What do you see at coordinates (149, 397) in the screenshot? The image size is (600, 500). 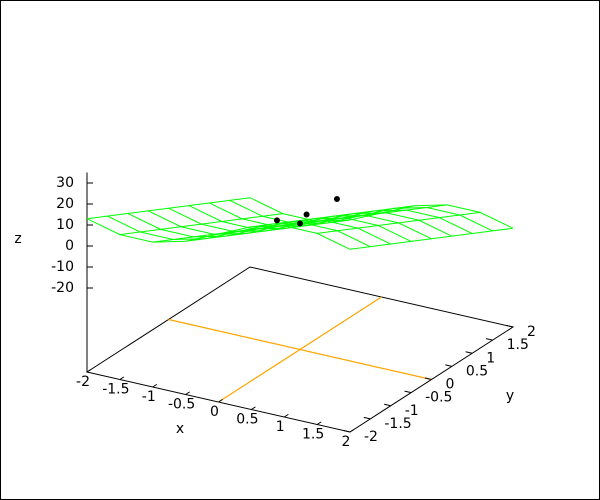 I see `x-tick-label: -1` at bounding box center [149, 397].